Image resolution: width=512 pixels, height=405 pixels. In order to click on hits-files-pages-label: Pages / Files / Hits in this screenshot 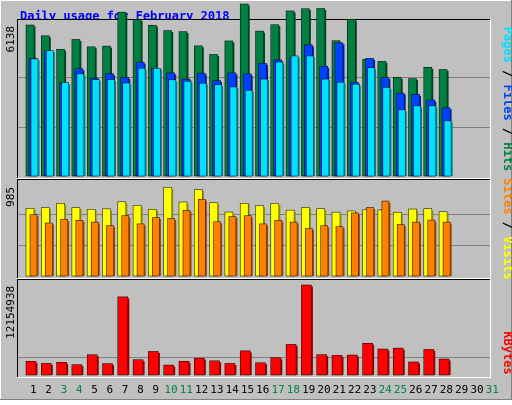, I will do `click(506, 99)`.